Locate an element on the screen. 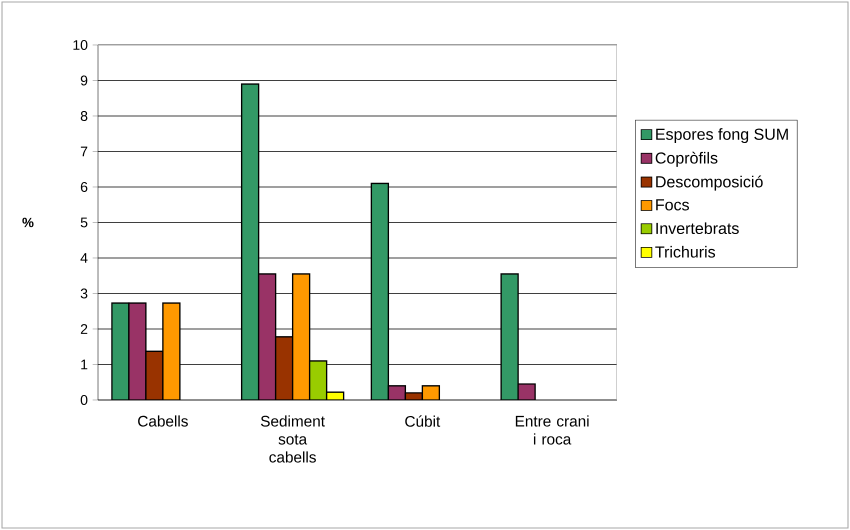 The image size is (850, 530). y-tick-label: 7 is located at coordinates (84, 151).